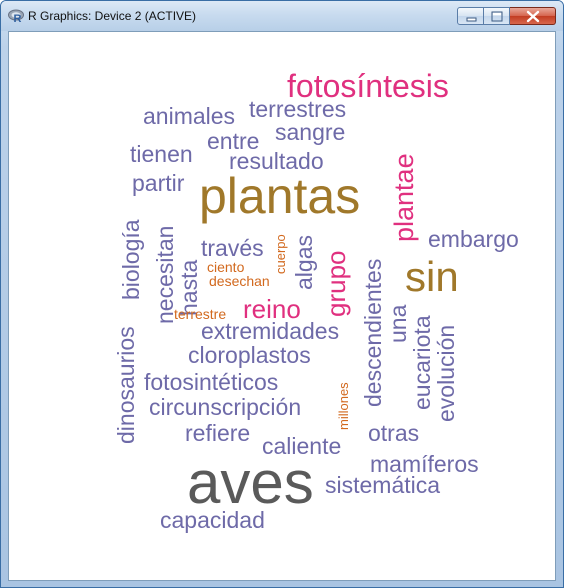 The image size is (564, 588). I want to click on wordcloud-word: algas, so click(304, 262).